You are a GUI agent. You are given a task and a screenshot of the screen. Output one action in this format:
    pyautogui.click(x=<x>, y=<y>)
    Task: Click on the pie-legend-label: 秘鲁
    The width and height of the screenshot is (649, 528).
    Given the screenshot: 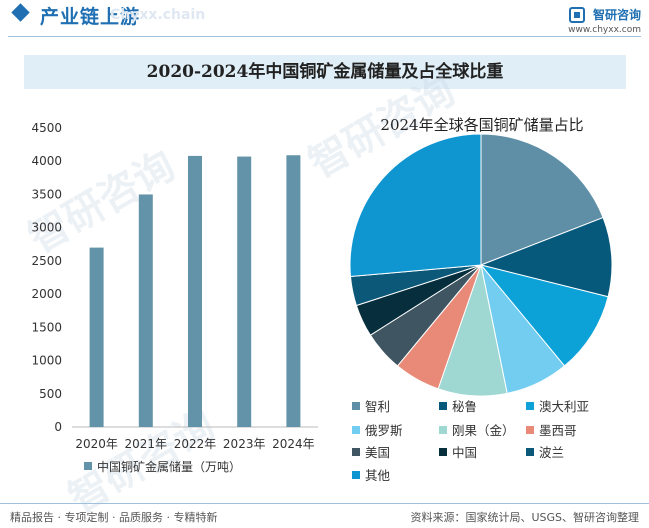 What is the action you would take?
    pyautogui.click(x=464, y=406)
    